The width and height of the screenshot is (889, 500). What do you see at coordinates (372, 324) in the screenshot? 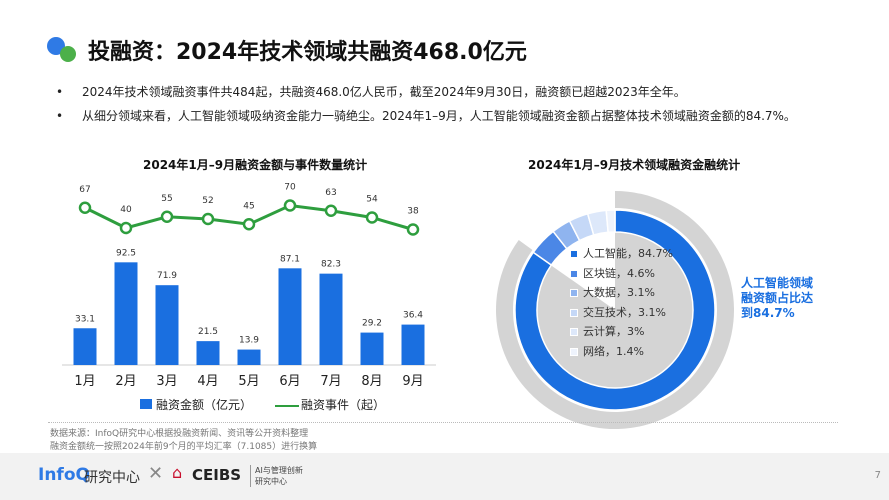
I see `bar-label: 29.2` at bounding box center [372, 324].